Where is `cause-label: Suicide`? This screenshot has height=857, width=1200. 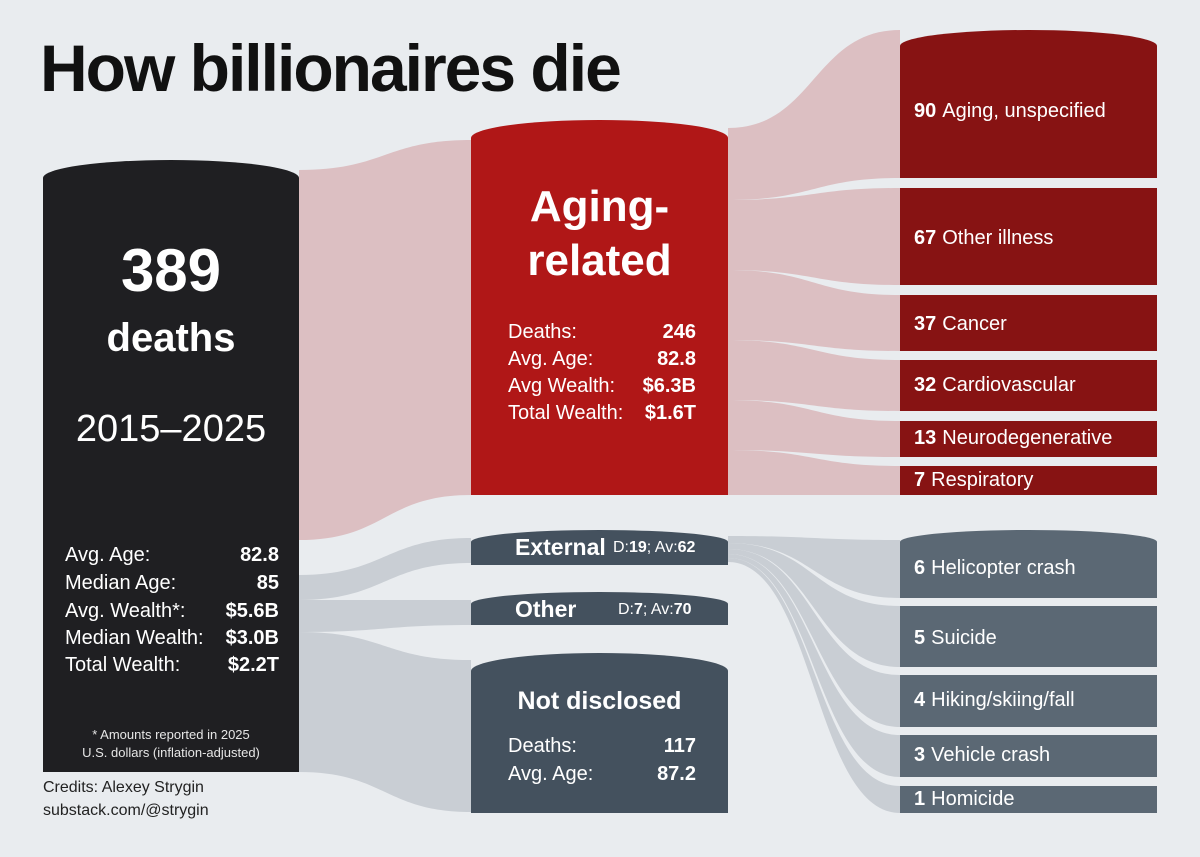 cause-label: Suicide is located at coordinates (964, 638).